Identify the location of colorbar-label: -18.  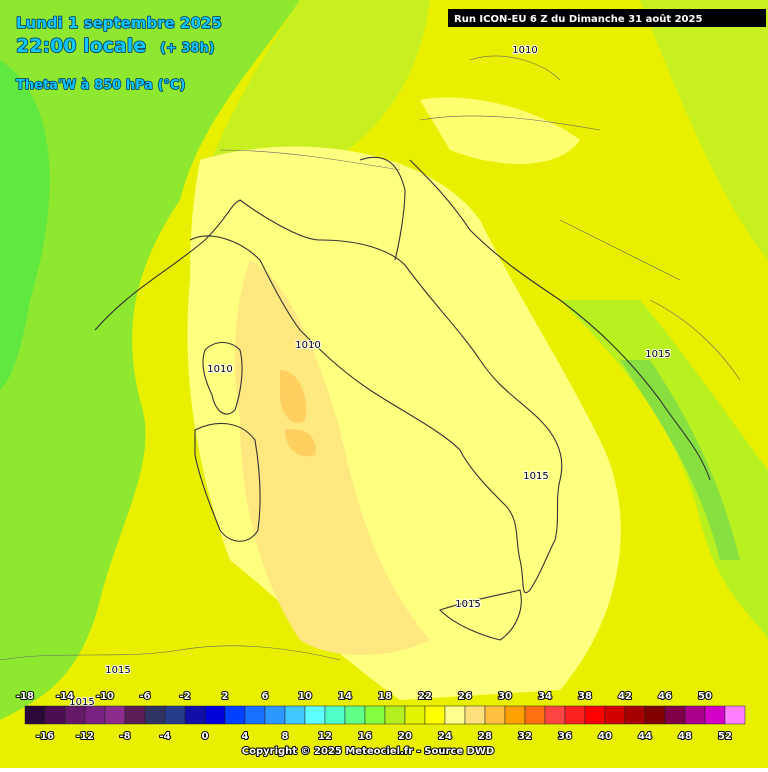
(25, 696).